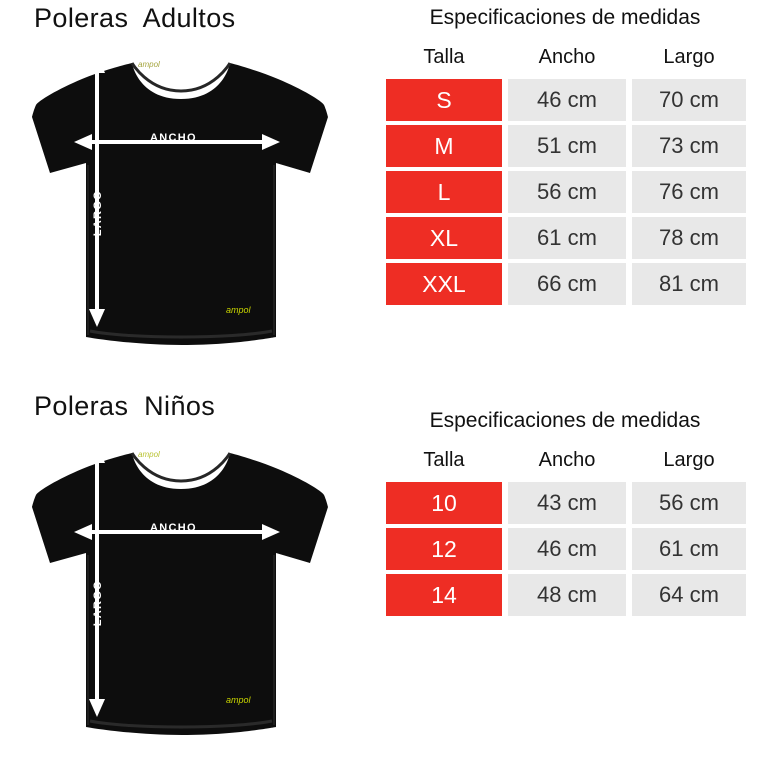 This screenshot has width=760, height=760. Describe the element at coordinates (689, 238) in the screenshot. I see `length-value: 78 cm` at that location.